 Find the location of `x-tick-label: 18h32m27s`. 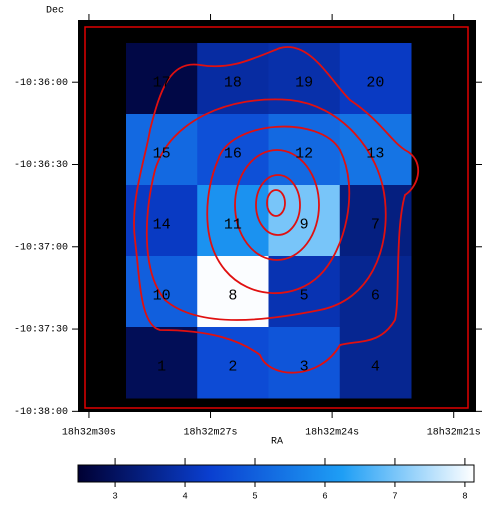

x-tick-label: 18h32m27s is located at coordinates (211, 433).